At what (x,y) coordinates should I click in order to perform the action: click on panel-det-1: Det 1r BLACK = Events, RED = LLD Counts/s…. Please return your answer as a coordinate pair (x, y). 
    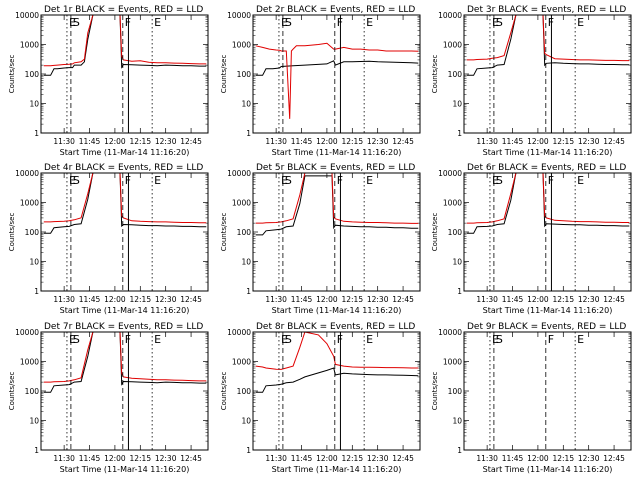
    Looking at the image, I should click on (108, 81).